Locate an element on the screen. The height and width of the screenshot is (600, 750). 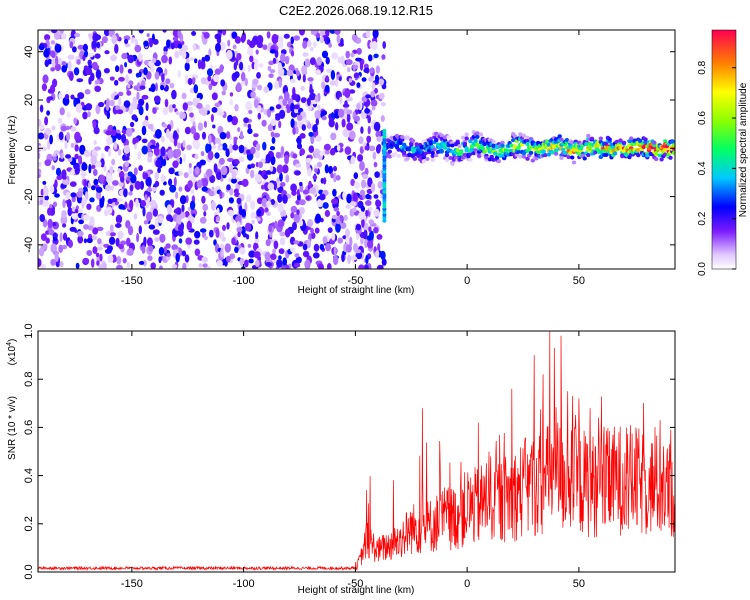
snr-x-tick-label: 50 is located at coordinates (579, 584).